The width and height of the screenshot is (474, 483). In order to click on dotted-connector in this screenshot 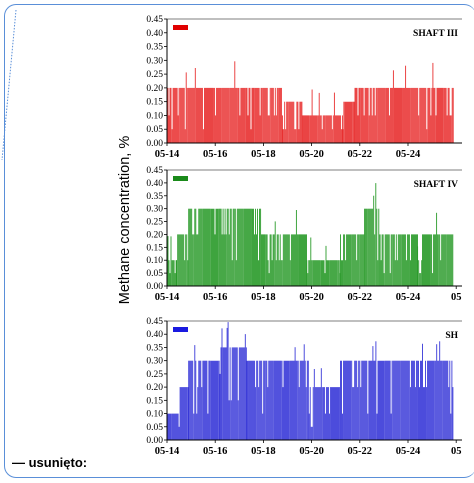, I will do `click(9, 85)`.